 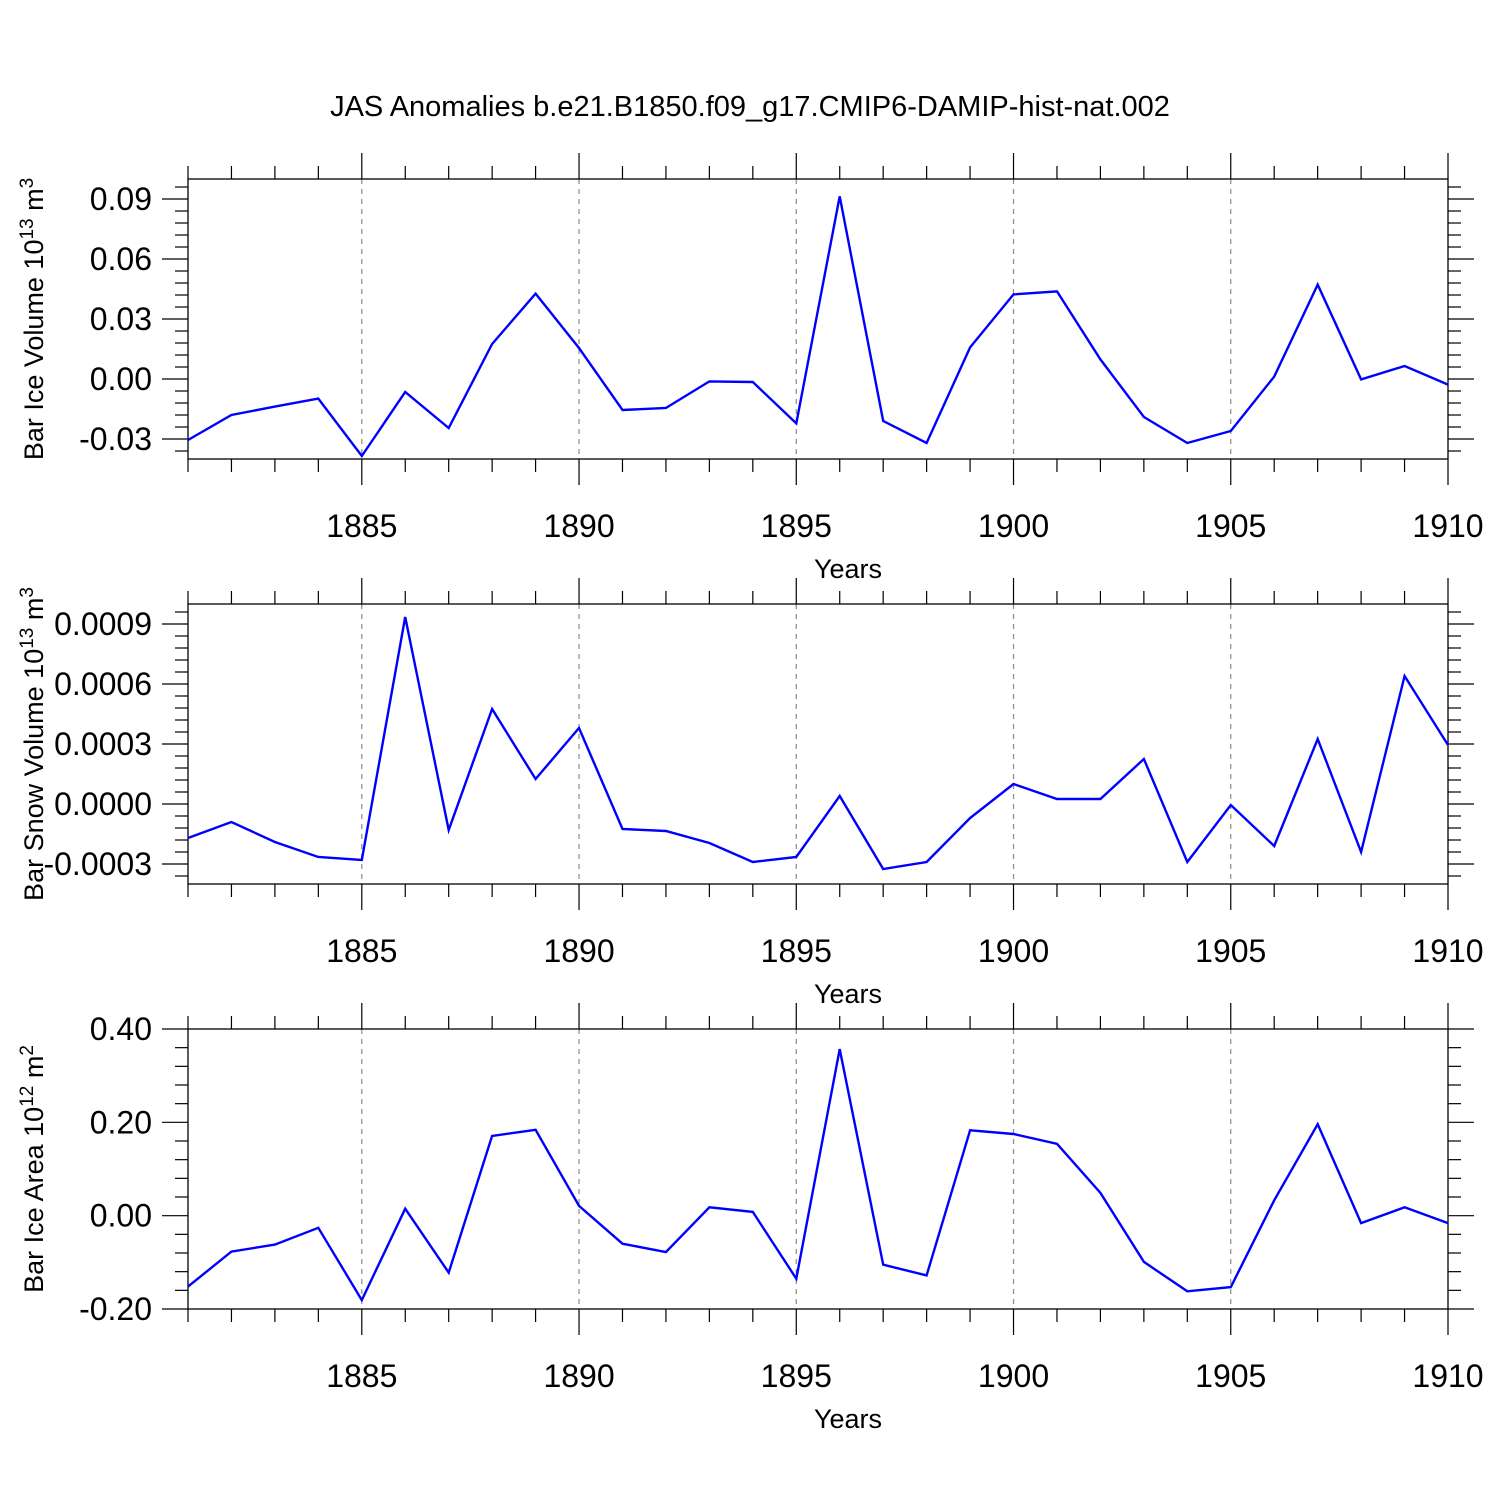 I want to click on y-axis-title-sup: 12, so click(x=27, y=1096).